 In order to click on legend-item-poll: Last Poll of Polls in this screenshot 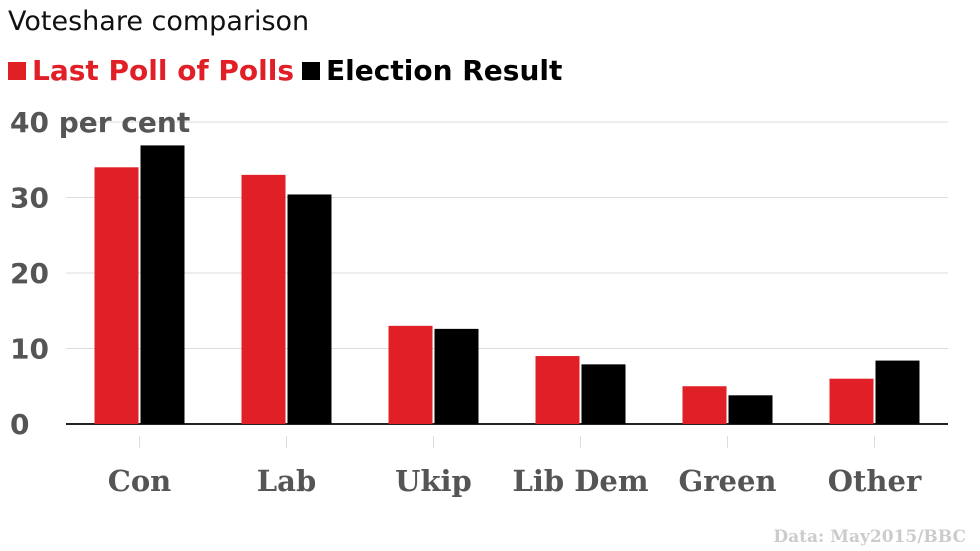, I will do `click(151, 70)`.